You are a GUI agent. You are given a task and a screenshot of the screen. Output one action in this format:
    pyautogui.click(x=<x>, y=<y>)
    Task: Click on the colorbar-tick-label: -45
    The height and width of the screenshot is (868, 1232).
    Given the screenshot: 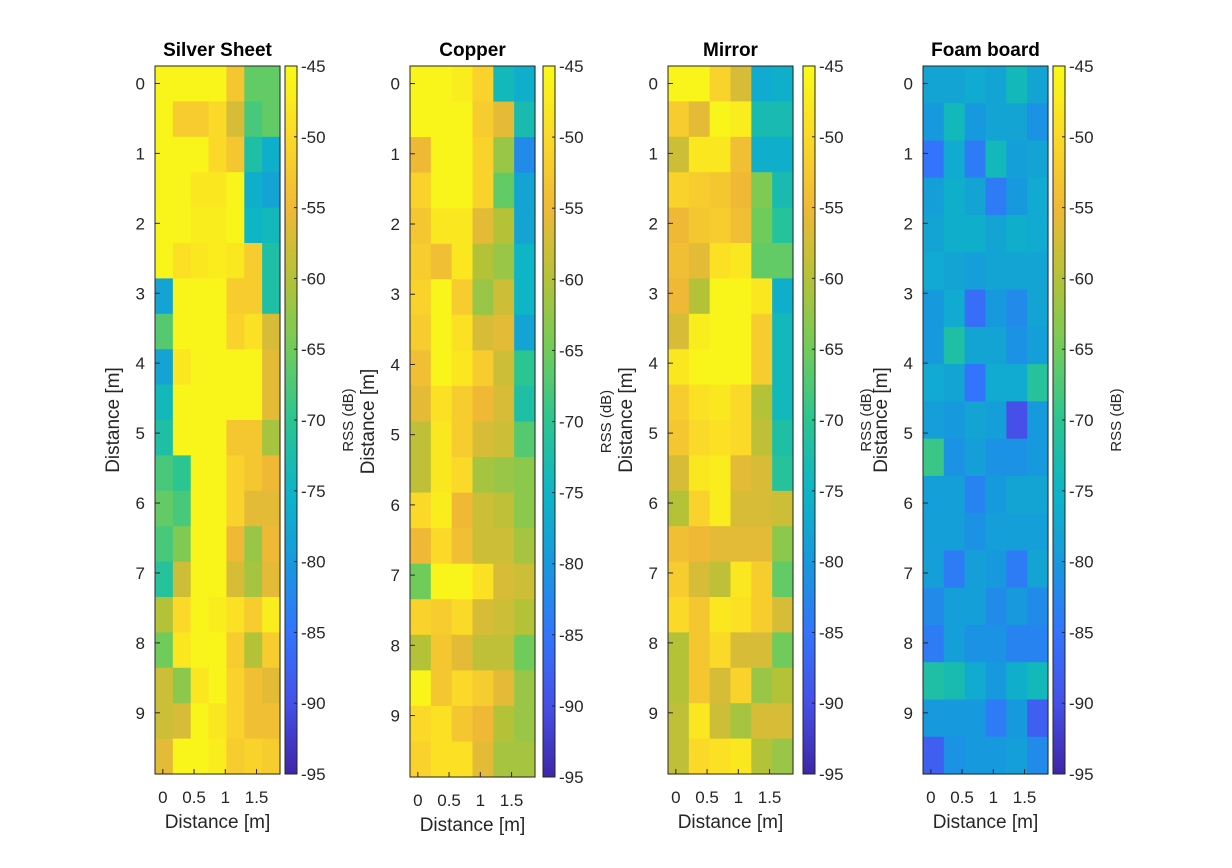 What is the action you would take?
    pyautogui.click(x=1081, y=66)
    